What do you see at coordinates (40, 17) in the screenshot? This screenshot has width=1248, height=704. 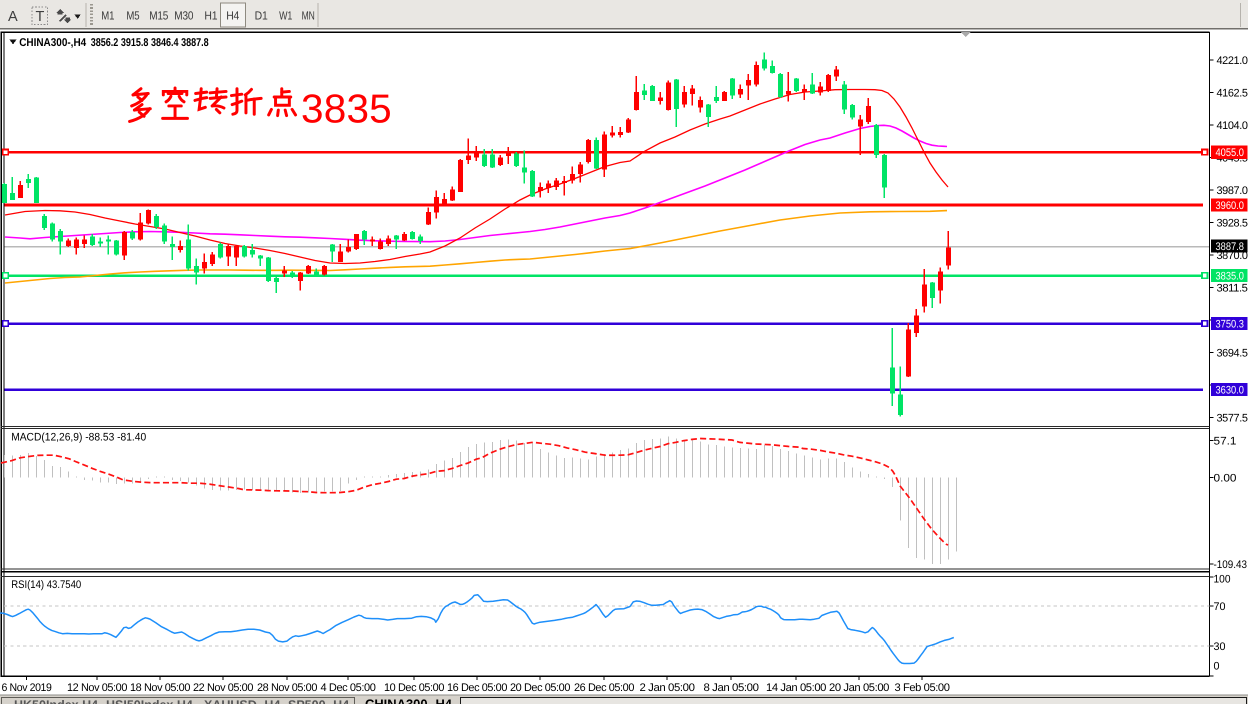 I see `svg-text: T` at bounding box center [40, 17].